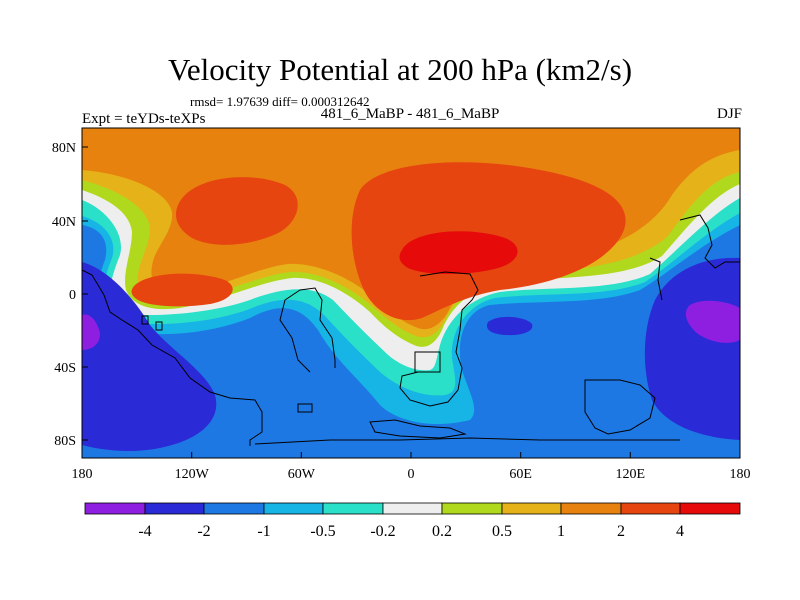  Describe the element at coordinates (307, 330) in the screenshot. I see `coast-south-america` at that location.